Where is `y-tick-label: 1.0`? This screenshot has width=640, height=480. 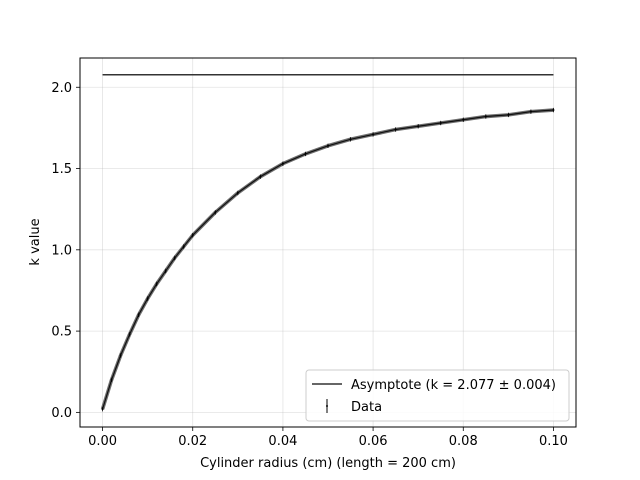
y-tick-label: 1.0 is located at coordinates (61, 250).